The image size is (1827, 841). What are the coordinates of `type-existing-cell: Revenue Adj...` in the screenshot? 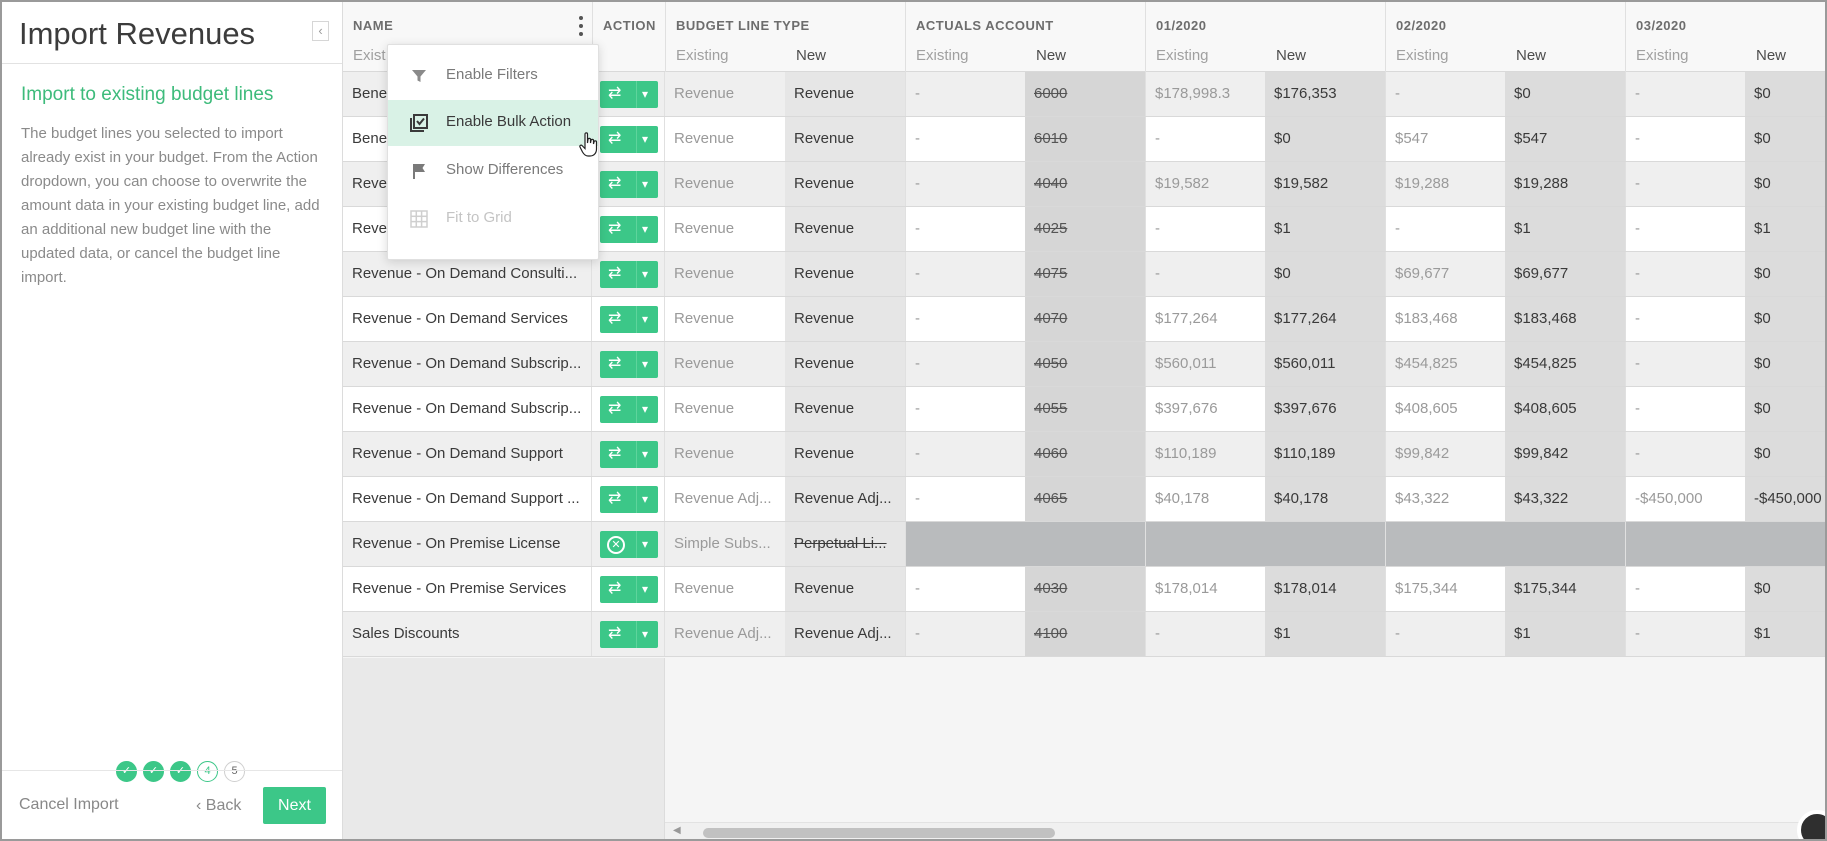 It's located at (725, 634).